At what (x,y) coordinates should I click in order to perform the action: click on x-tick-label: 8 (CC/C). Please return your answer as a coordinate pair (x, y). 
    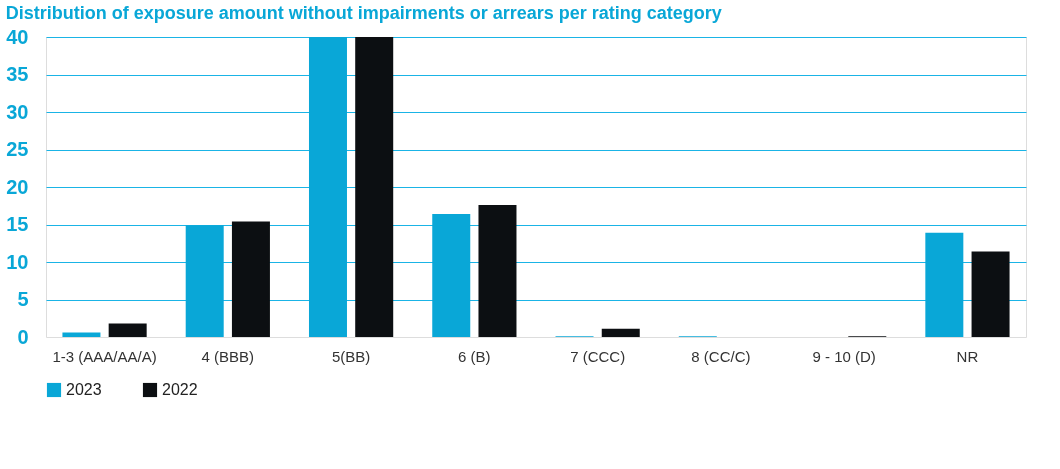
    Looking at the image, I should click on (721, 356).